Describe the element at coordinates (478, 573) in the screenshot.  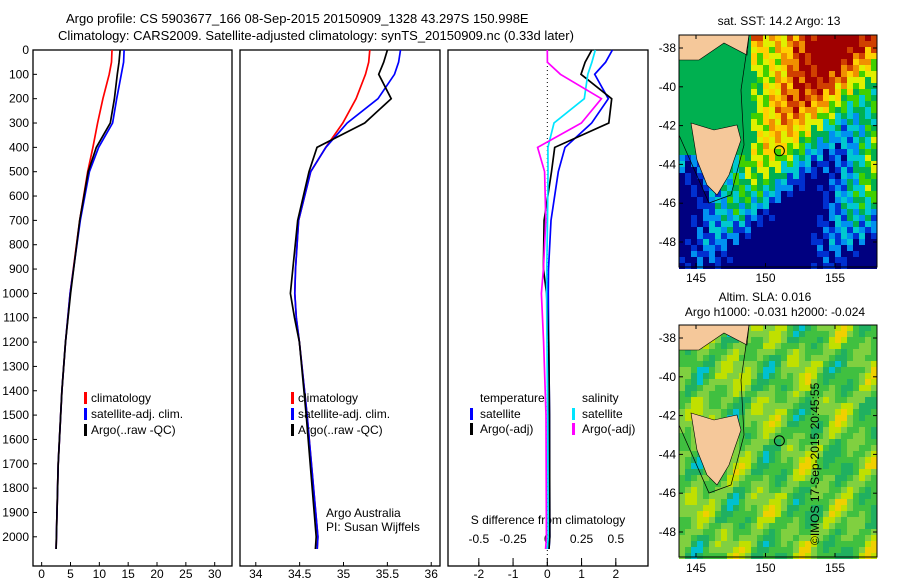
I see `x-tick-label: -2` at that location.